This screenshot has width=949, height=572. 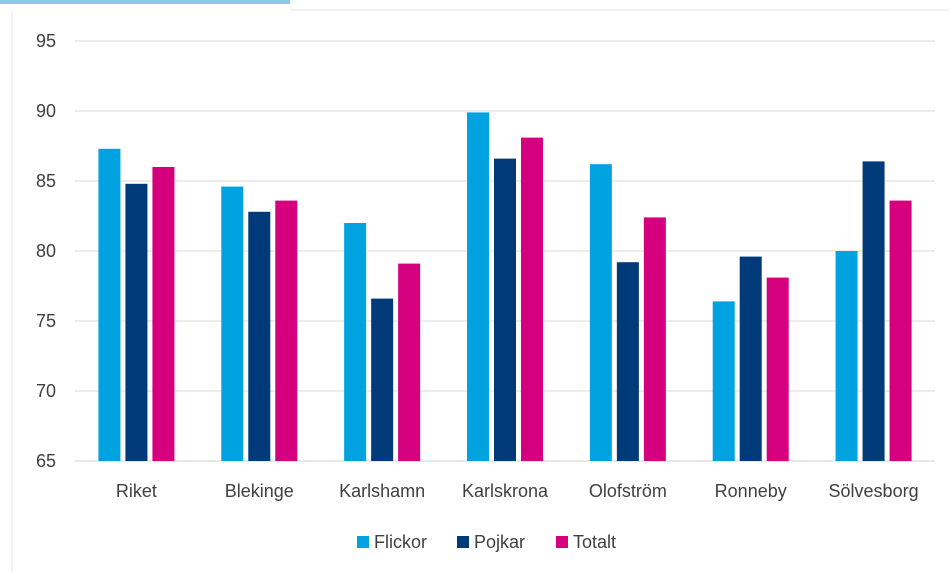 What do you see at coordinates (505, 491) in the screenshot?
I see `x-tick-label: Karlskrona` at bounding box center [505, 491].